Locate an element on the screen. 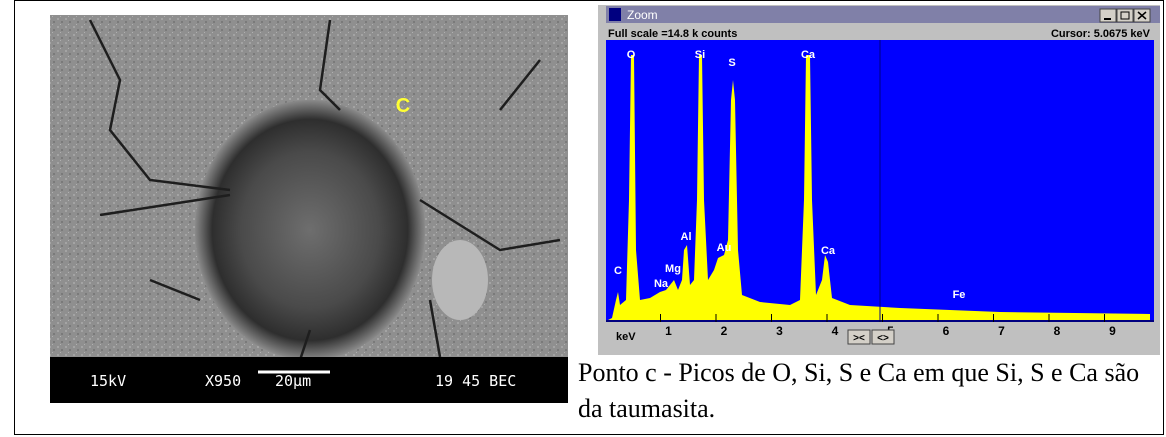 Image resolution: width=1166 pixels, height=437 pixels. window-controls is located at coordinates (1125, 15).